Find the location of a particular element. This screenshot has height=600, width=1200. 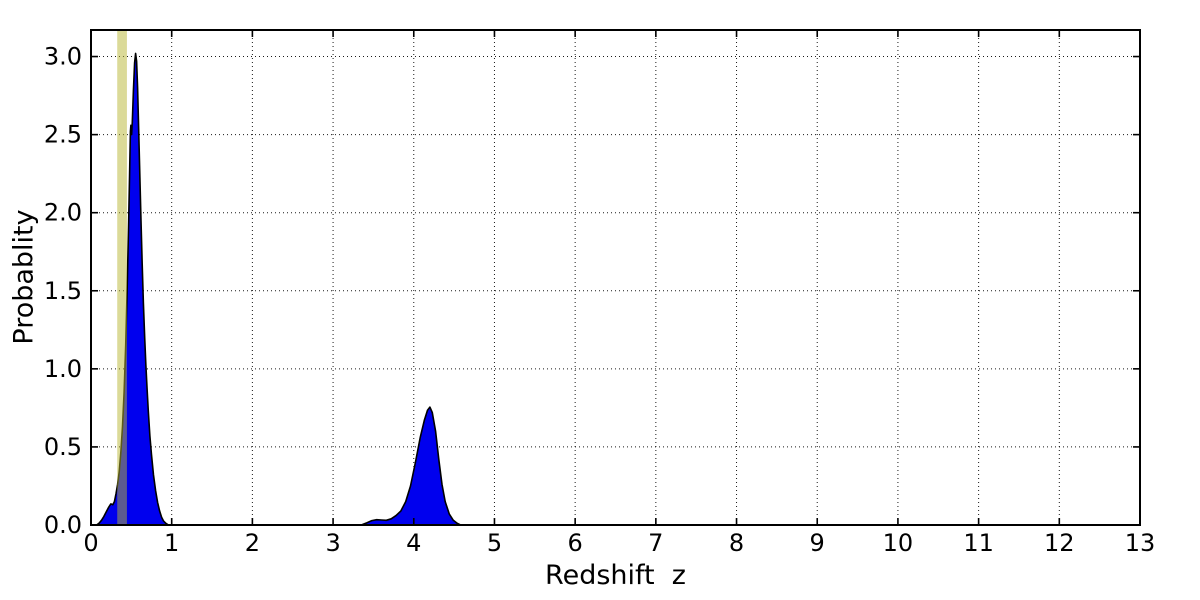

reference-redshift-band is located at coordinates (122, 277).